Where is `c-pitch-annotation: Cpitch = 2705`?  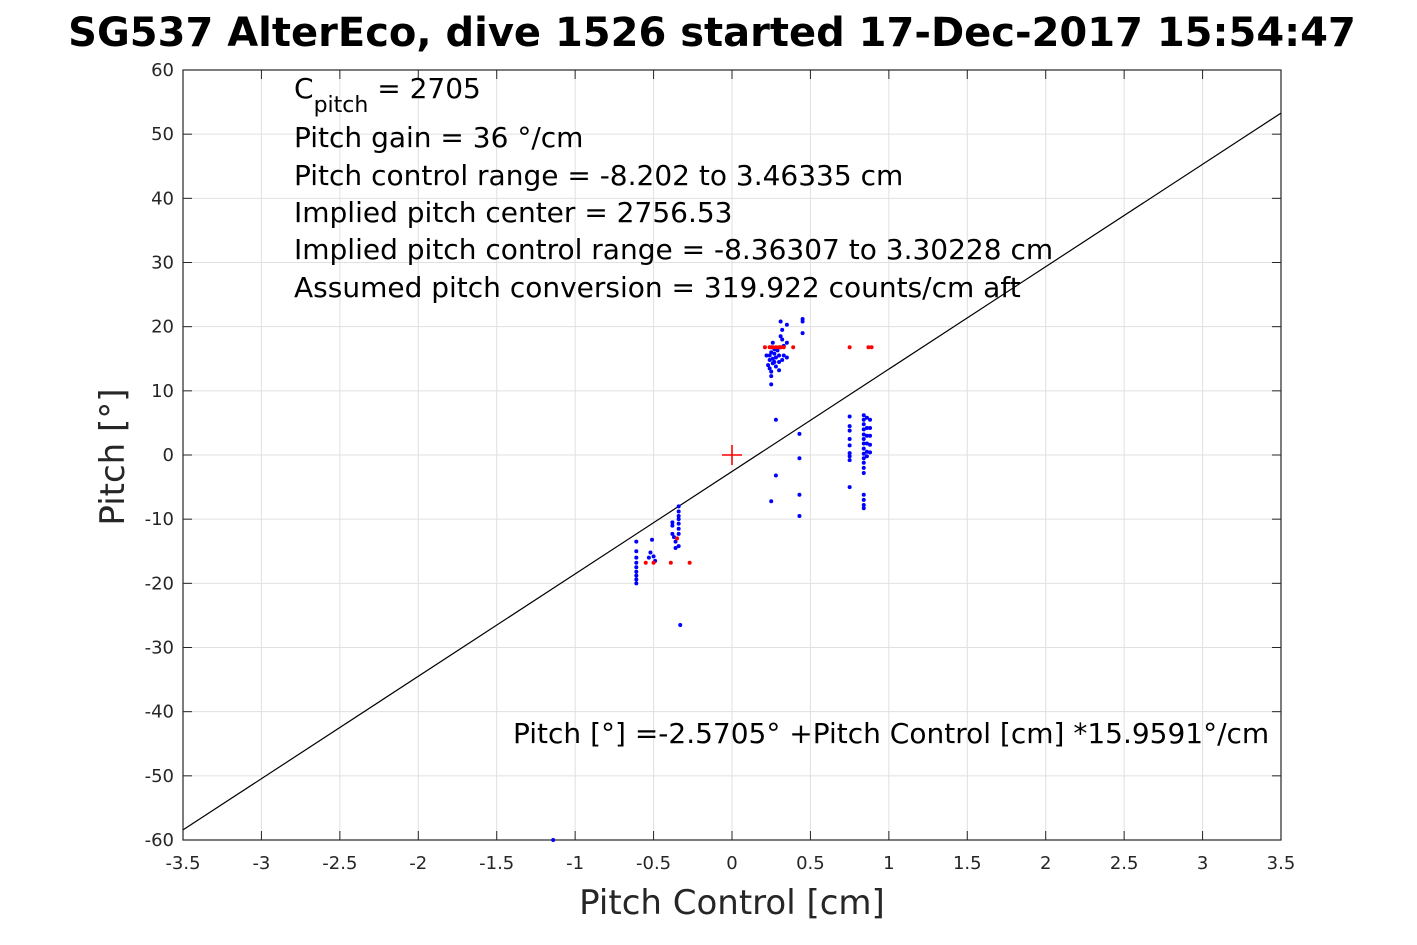
c-pitch-annotation: Cpitch = 2705 is located at coordinates (387, 95).